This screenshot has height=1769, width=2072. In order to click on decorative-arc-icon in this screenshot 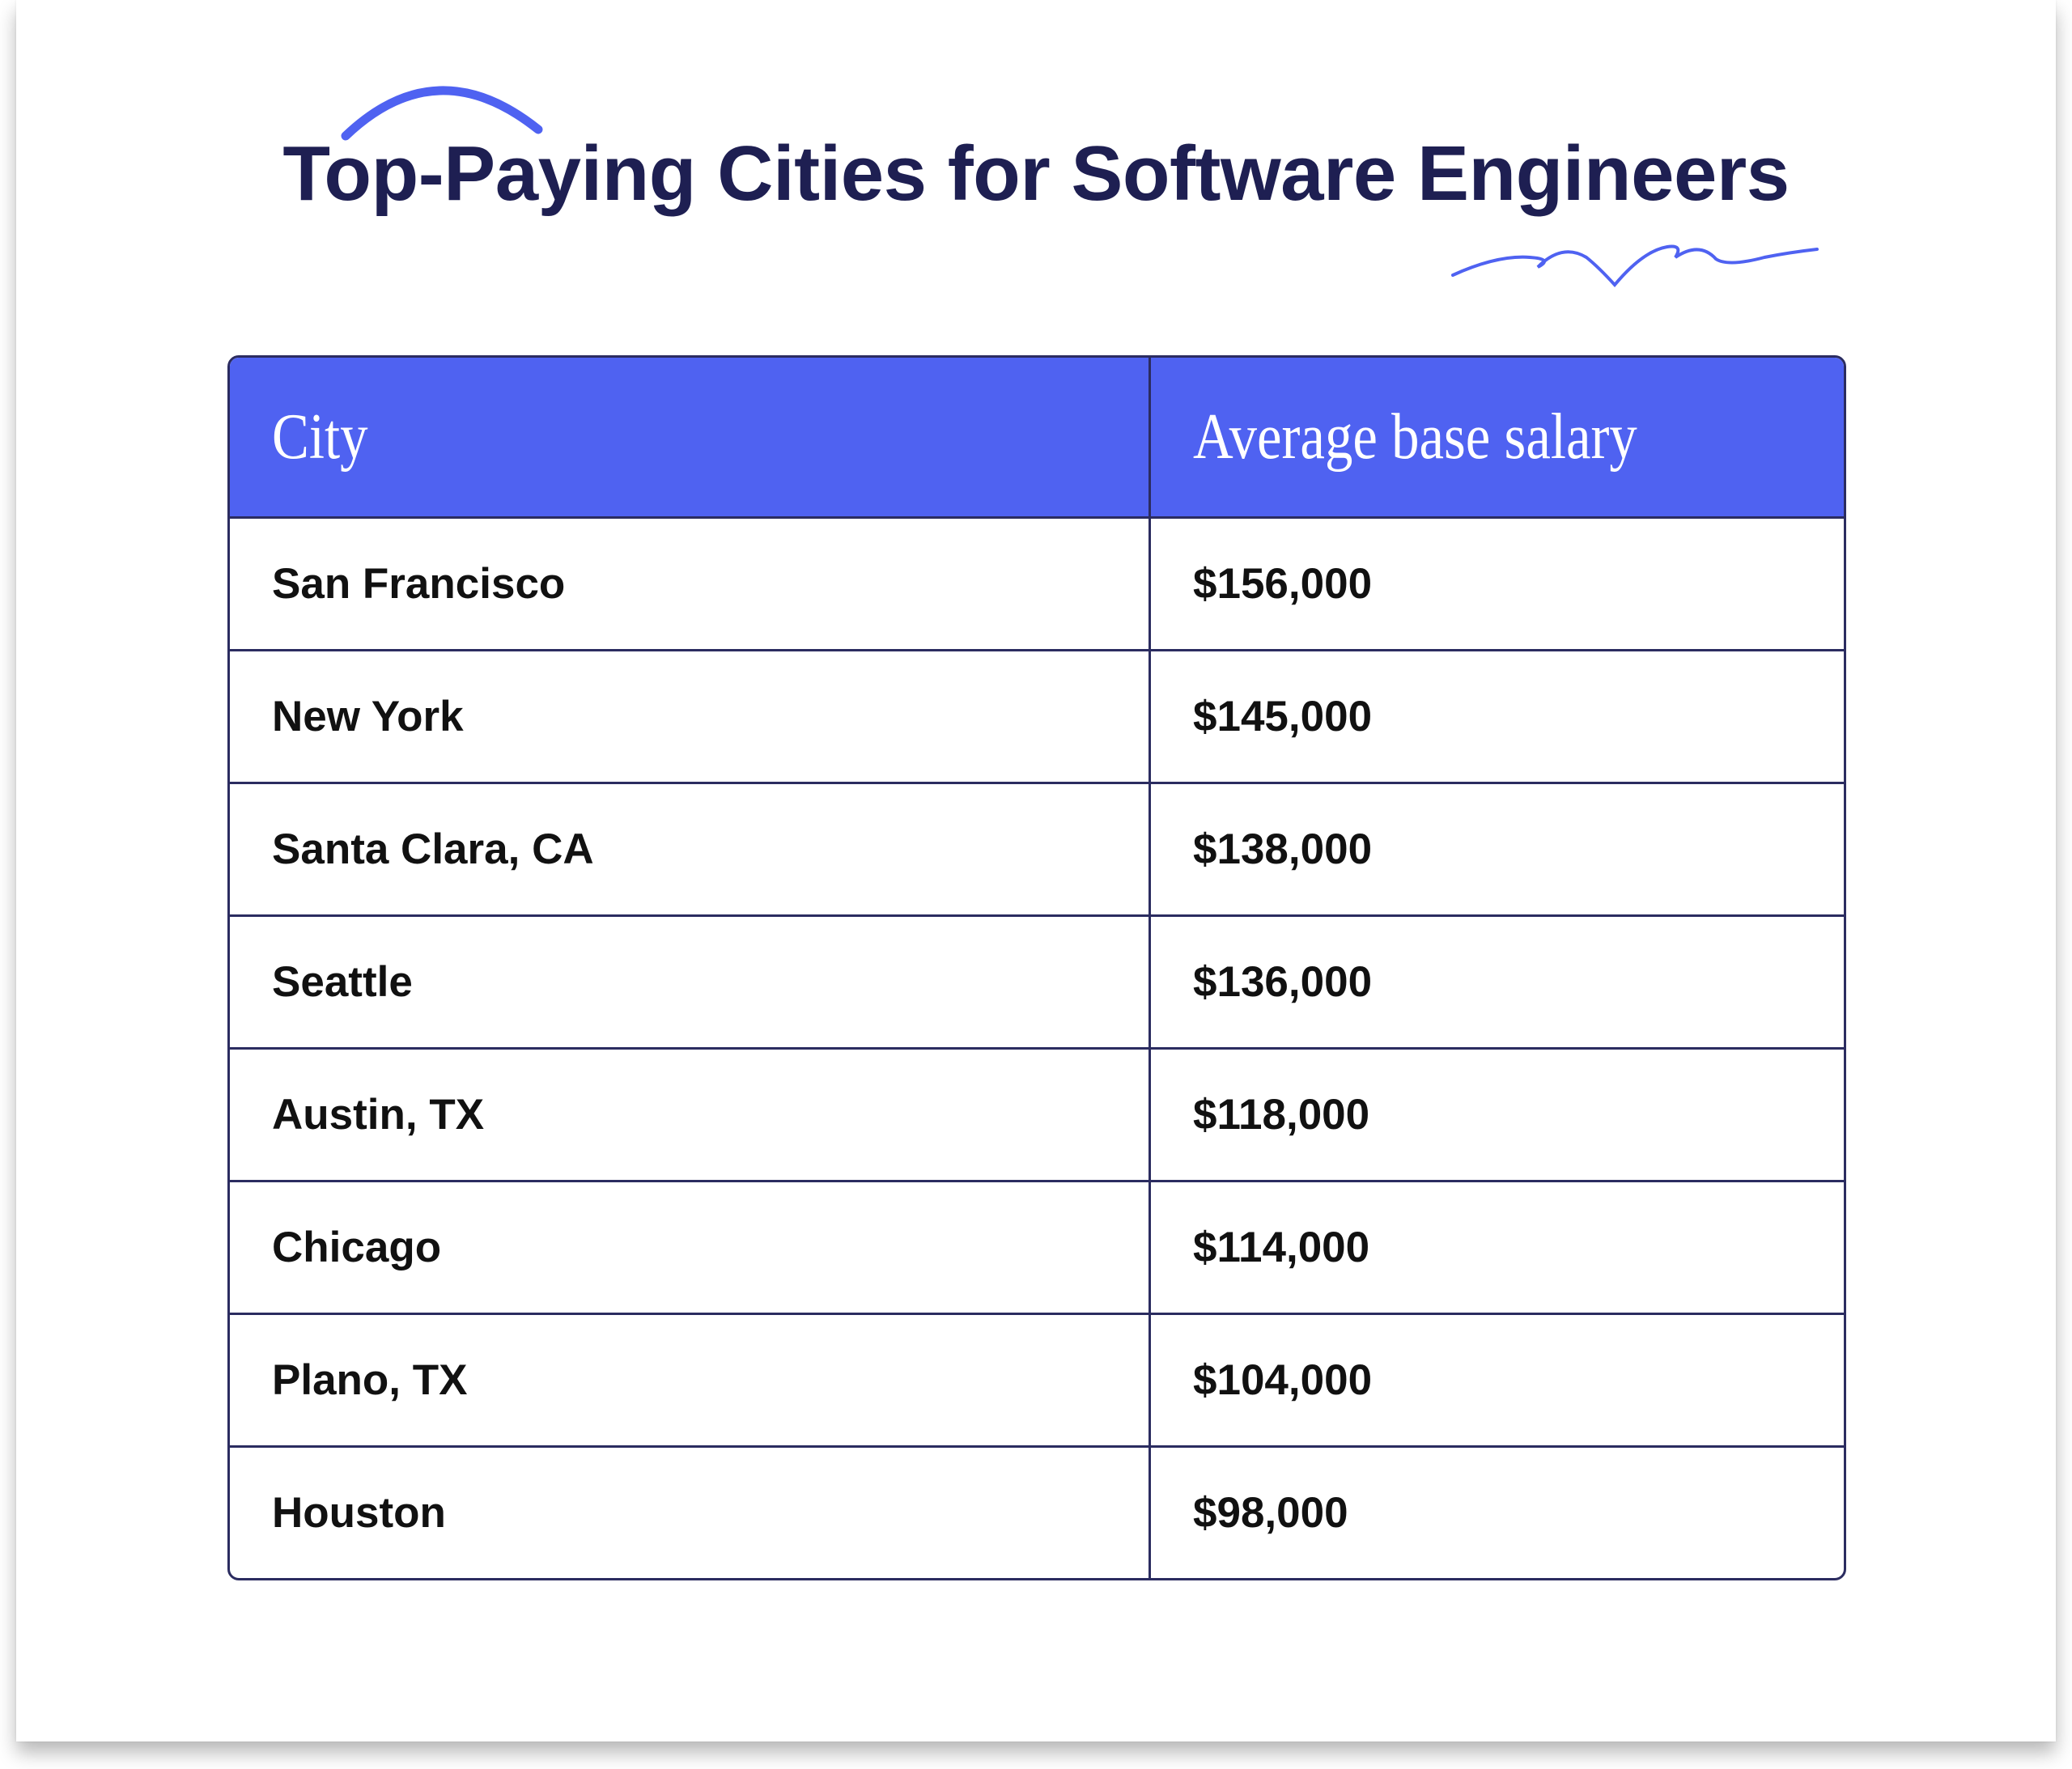, I will do `click(1080, 187)`.